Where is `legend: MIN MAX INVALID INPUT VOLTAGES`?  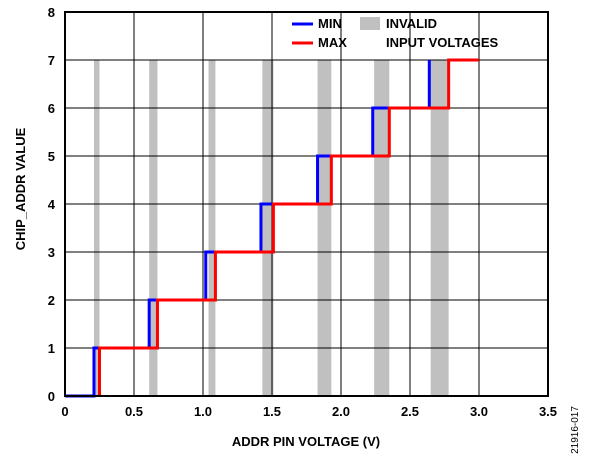
legend: MIN MAX INVALID INPUT VOLTAGES is located at coordinates (395, 33).